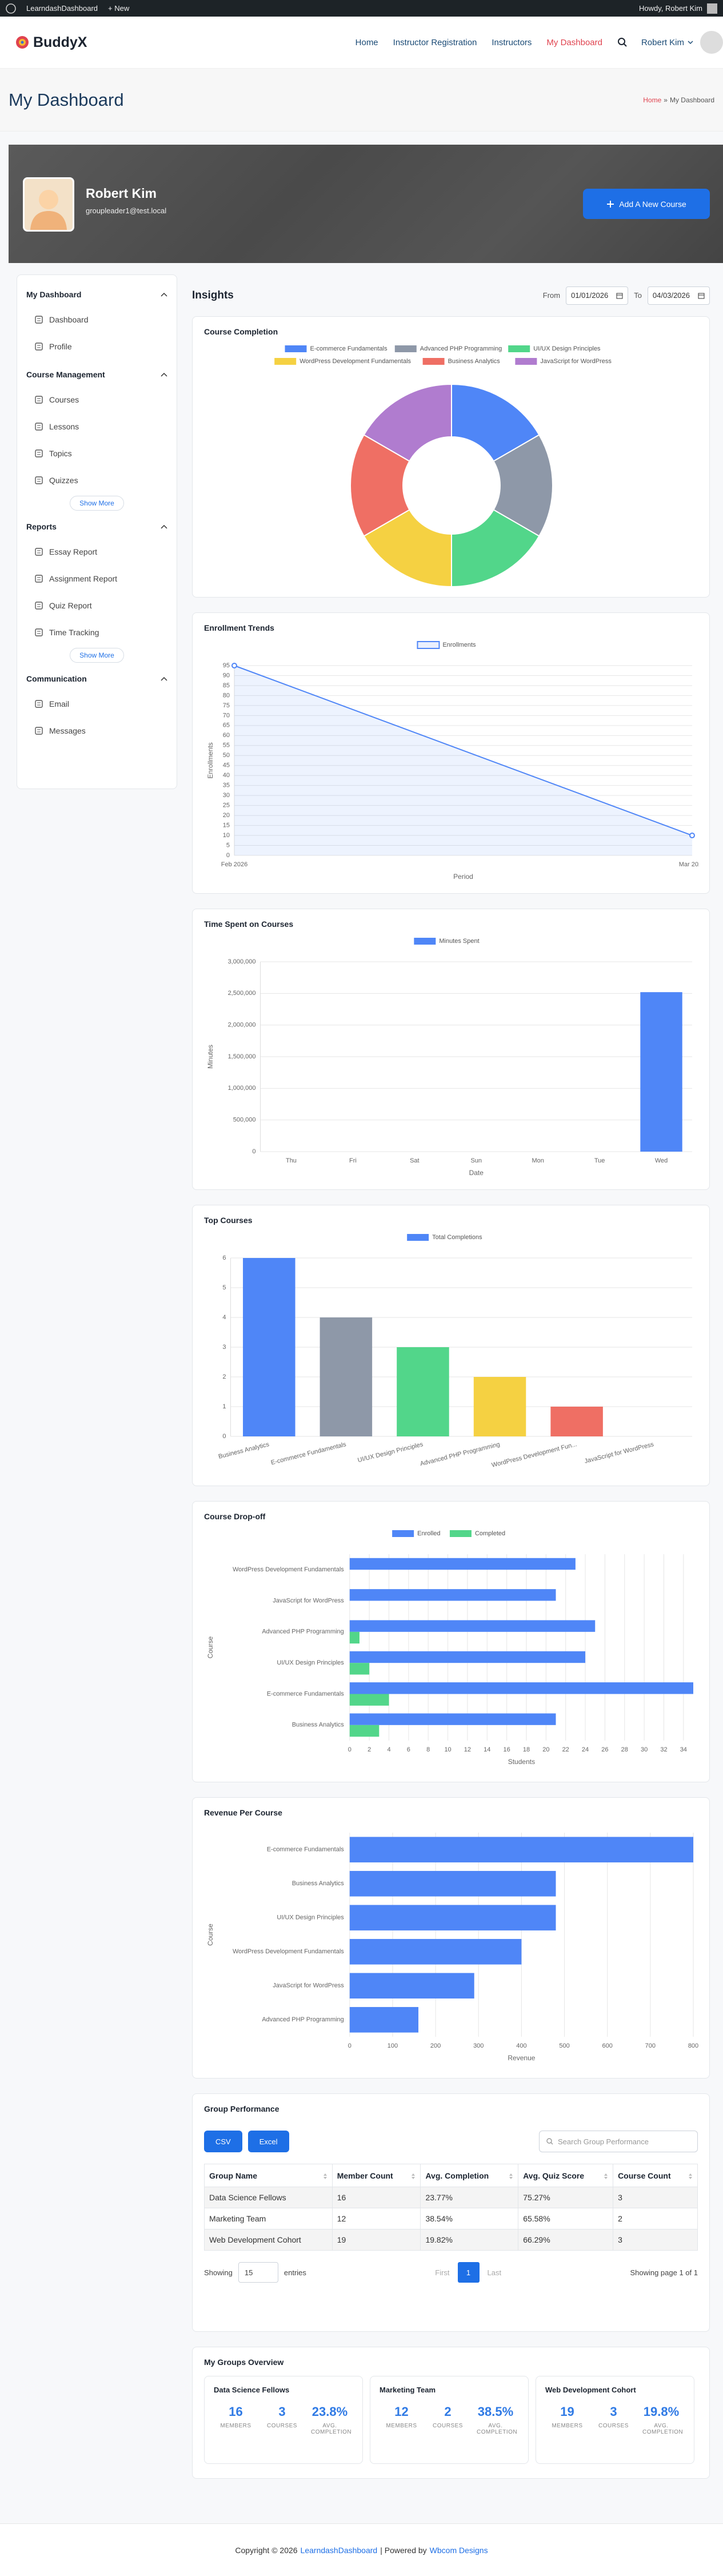 This screenshot has width=723, height=2576. I want to click on column-header: Course Count, so click(656, 2175).